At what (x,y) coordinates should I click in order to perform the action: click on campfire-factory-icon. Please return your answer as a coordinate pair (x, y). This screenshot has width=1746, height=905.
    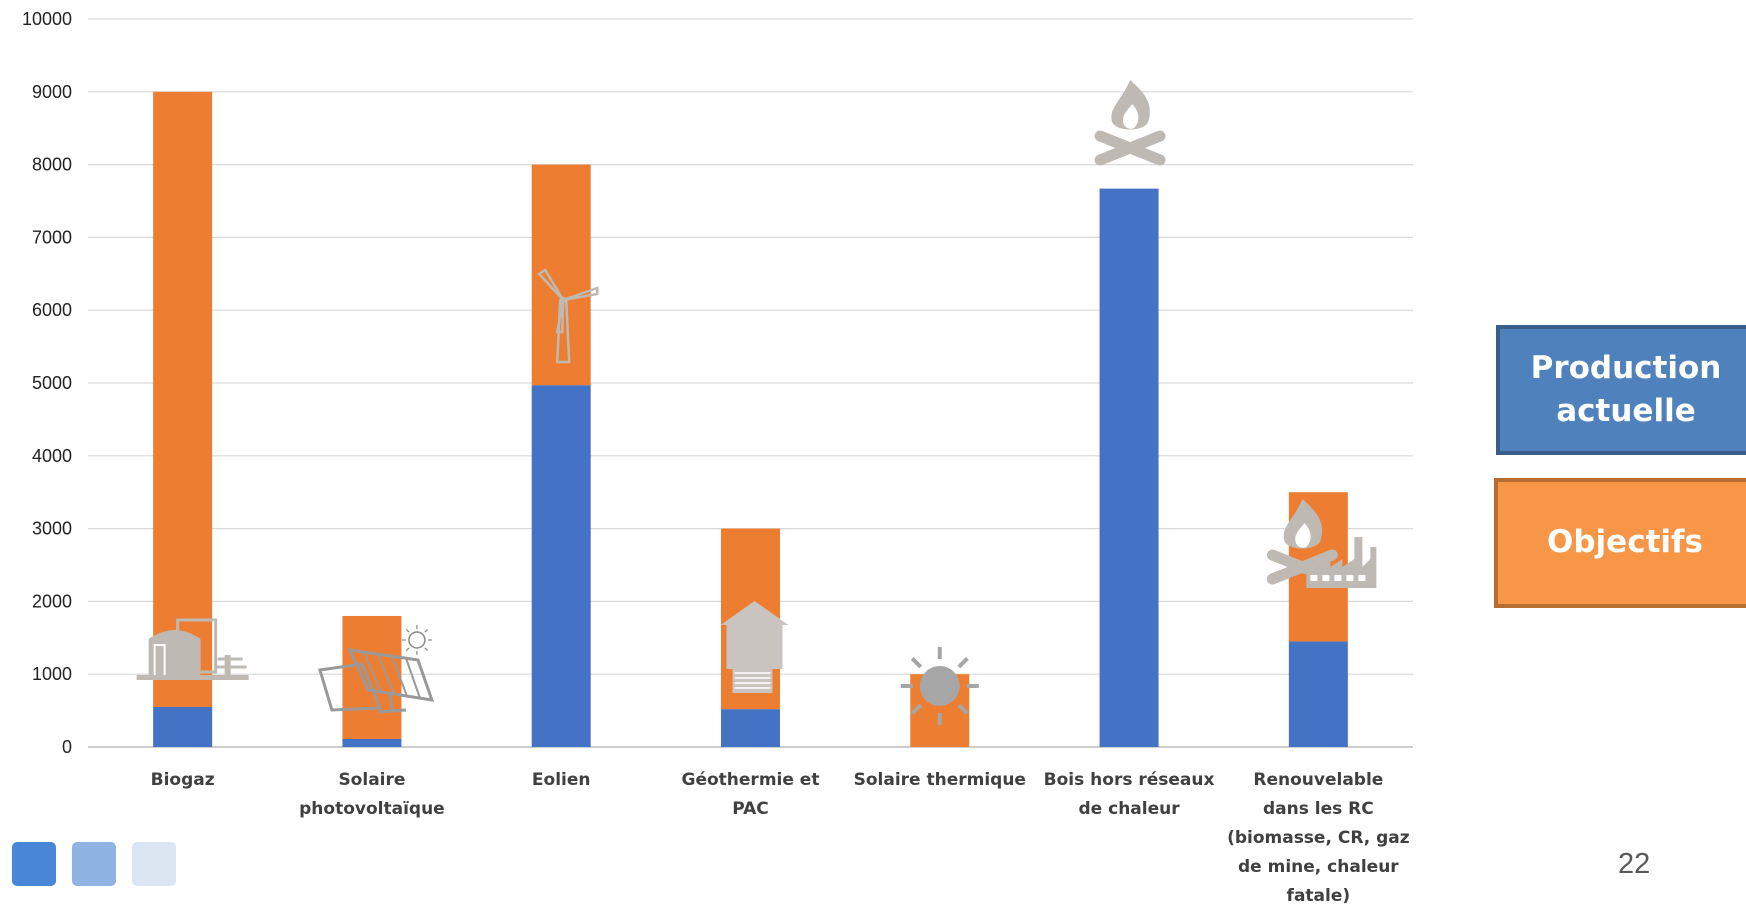
    Looking at the image, I should click on (1321, 543).